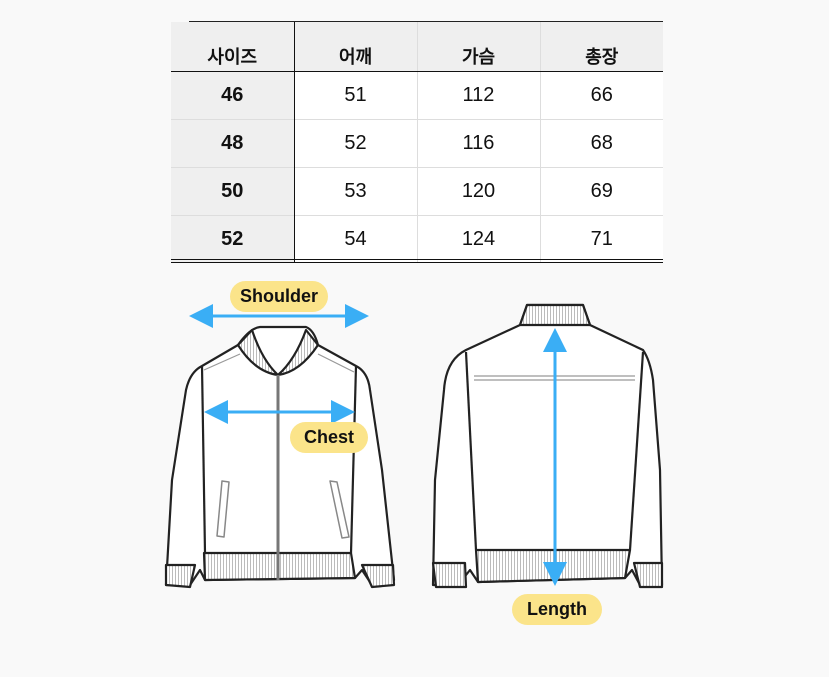 The image size is (829, 677). What do you see at coordinates (478, 239) in the screenshot?
I see `cell-chest: 124` at bounding box center [478, 239].